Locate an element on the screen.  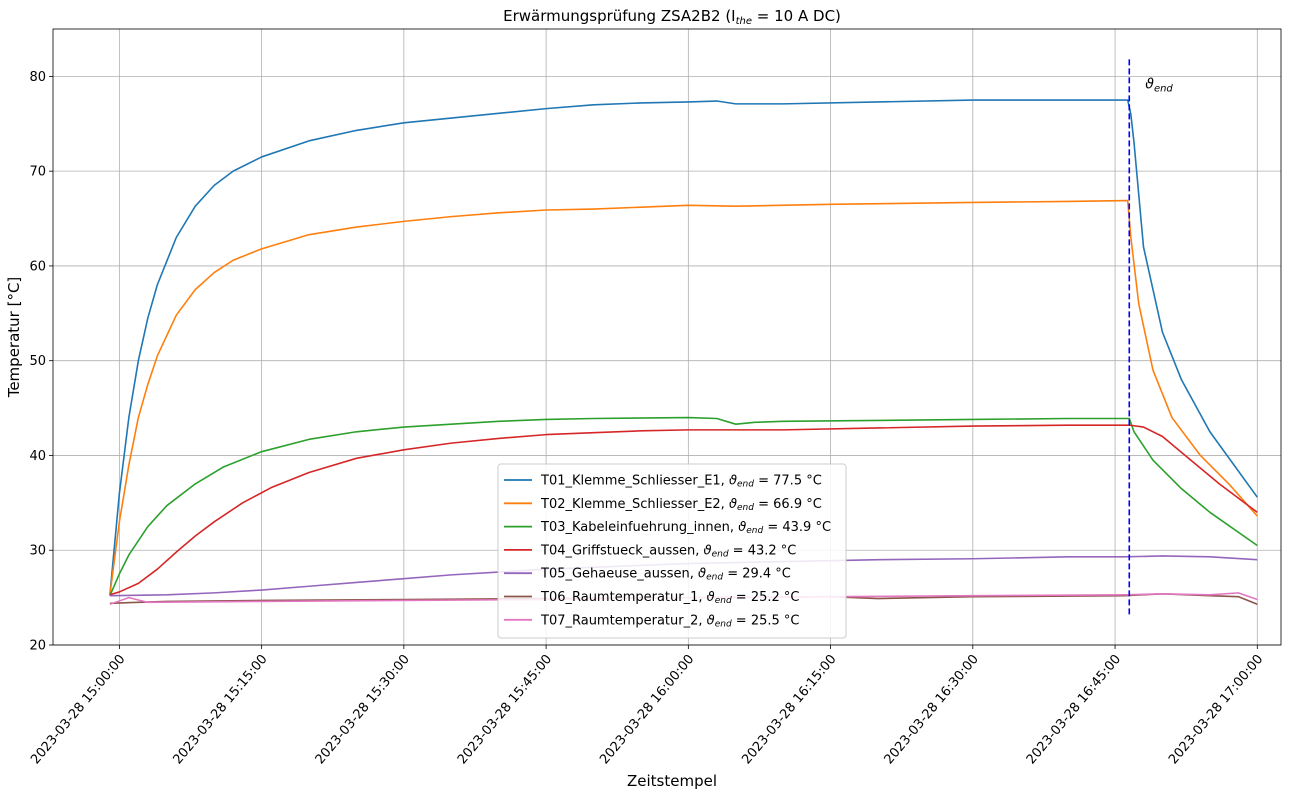
chart-title-main: Erwärmungsprüfung ZSA2B2 (I is located at coordinates (619, 16).